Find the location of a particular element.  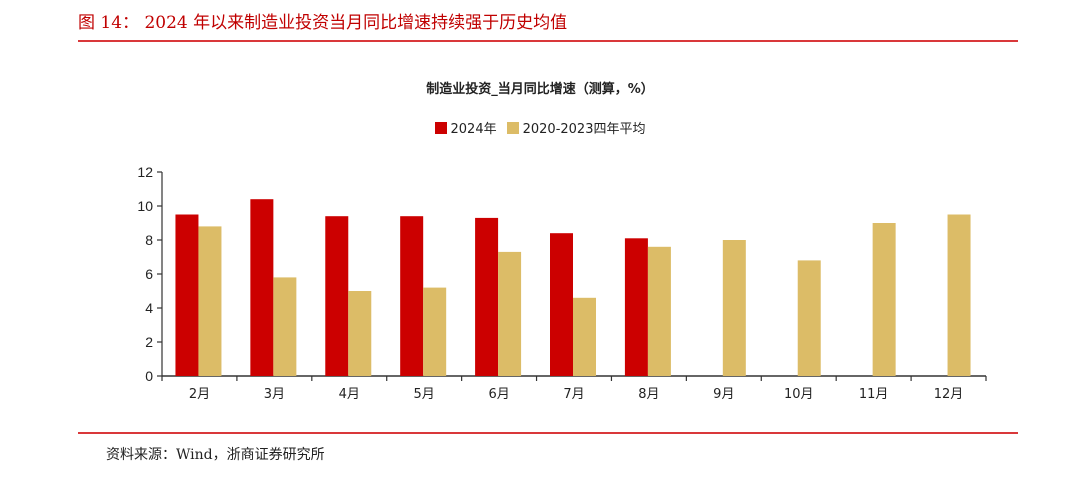

legend-item-avg: 2020-2023四年平均 is located at coordinates (576, 127).